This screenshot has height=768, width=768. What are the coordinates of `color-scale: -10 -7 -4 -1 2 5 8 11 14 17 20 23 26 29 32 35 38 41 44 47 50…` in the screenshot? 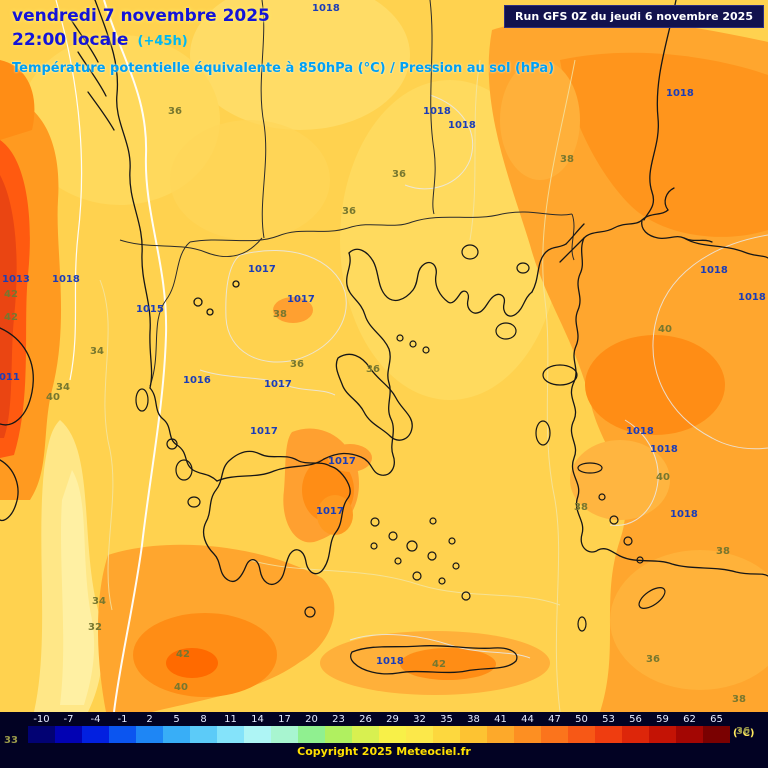 It's located at (384, 727).